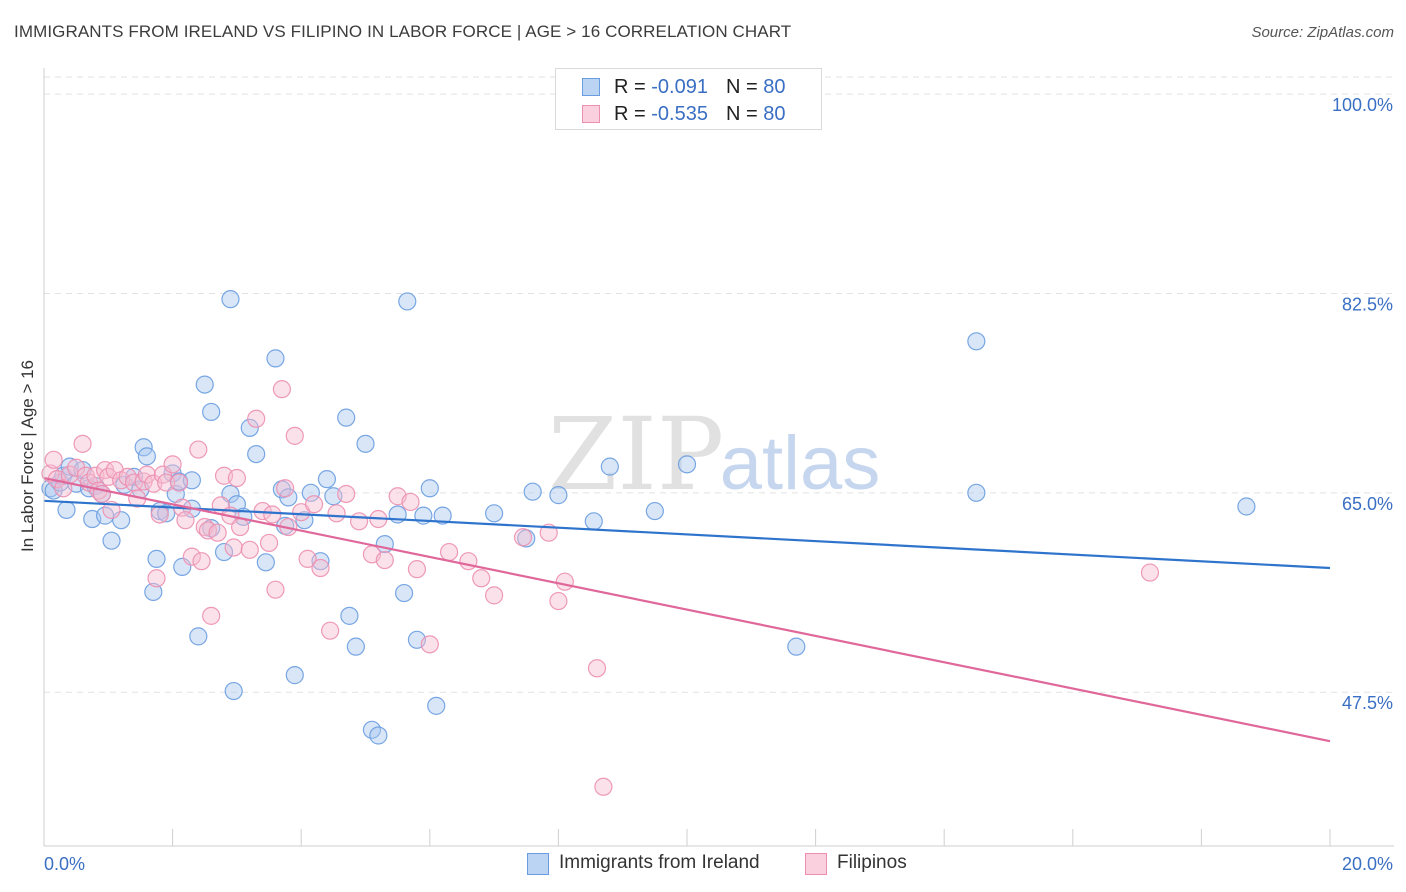 The image size is (1406, 892). I want to click on filipinos-stats-text: R = -0.535 N = 80, so click(699, 114).